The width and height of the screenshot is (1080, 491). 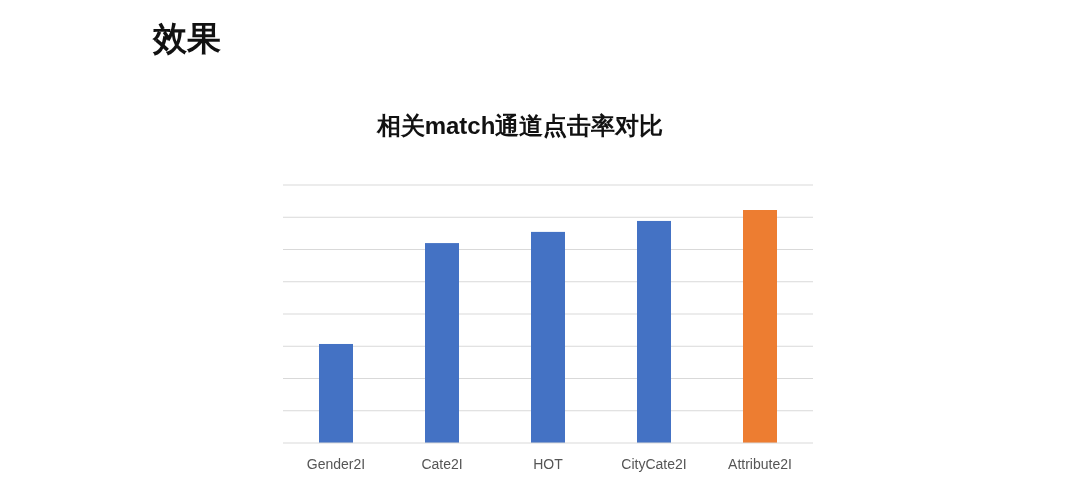 I want to click on text: 效果, so click(x=186, y=38).